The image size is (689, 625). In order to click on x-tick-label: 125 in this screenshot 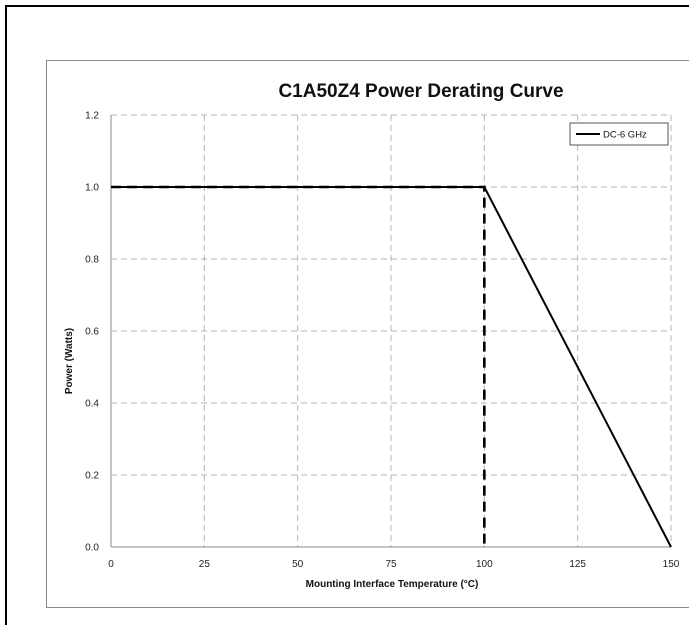, I will do `click(577, 564)`.